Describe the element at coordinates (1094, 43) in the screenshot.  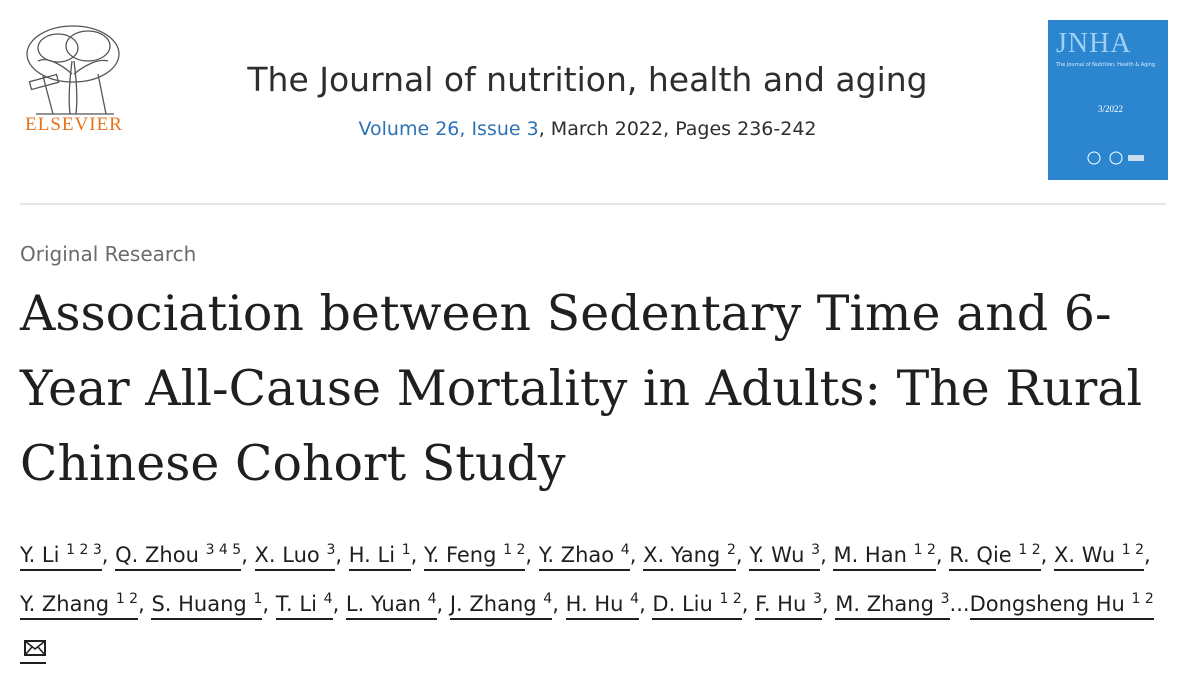
I see `cover-acronym: JNHA` at that location.